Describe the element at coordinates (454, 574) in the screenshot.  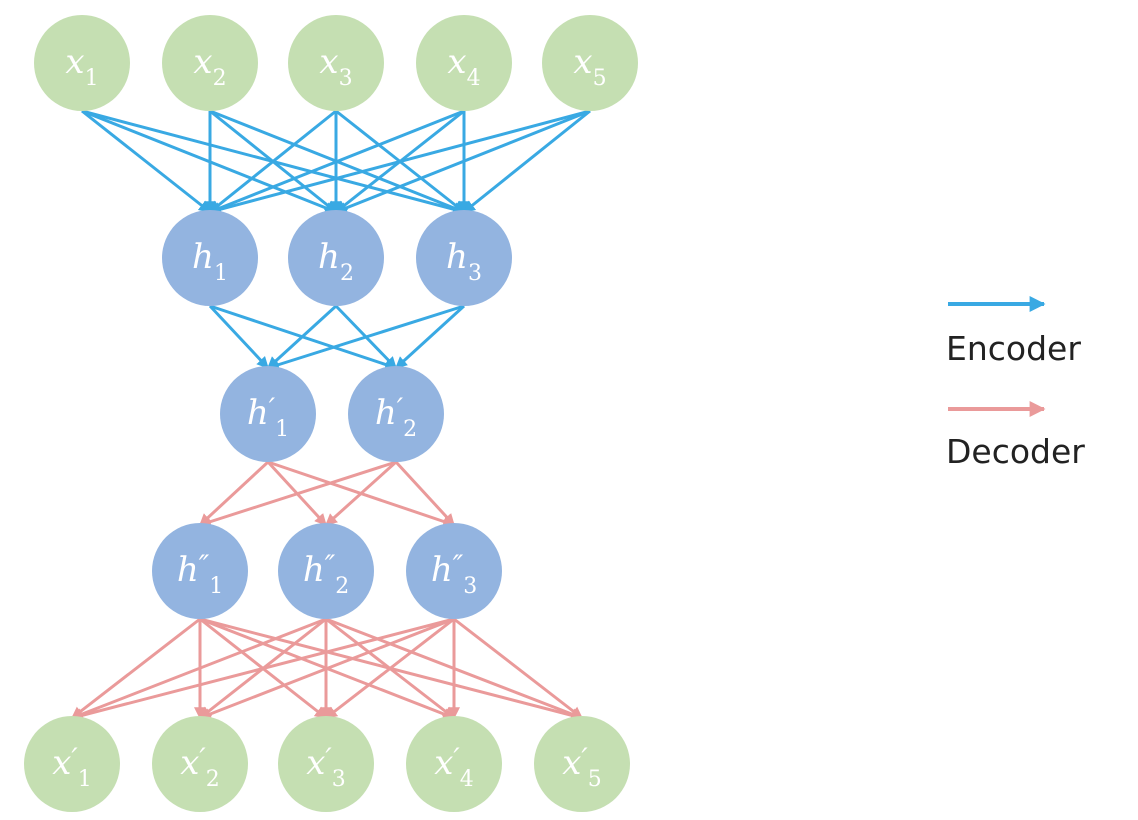
I see `hidden2-node-label: h″3` at that location.